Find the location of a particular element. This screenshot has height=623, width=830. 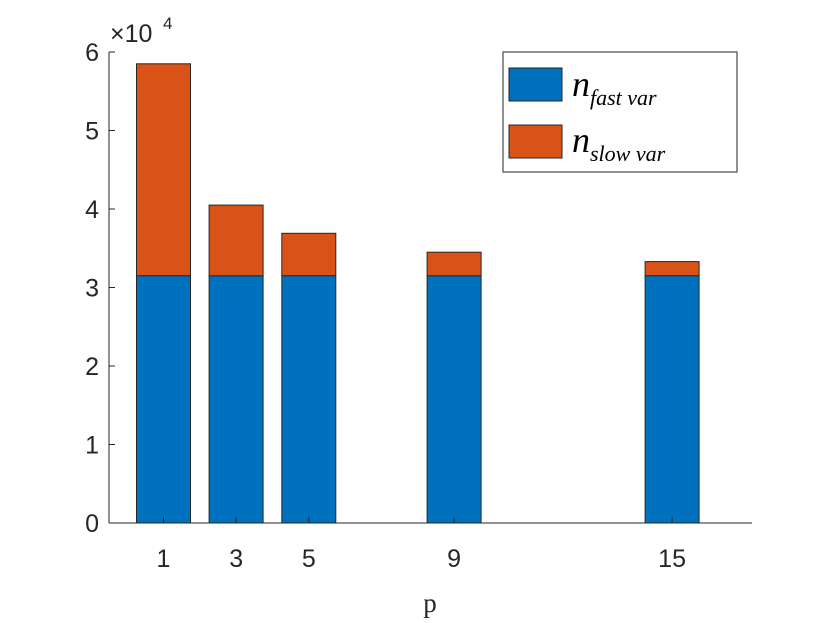

y-tick-label: 3 is located at coordinates (92, 289).